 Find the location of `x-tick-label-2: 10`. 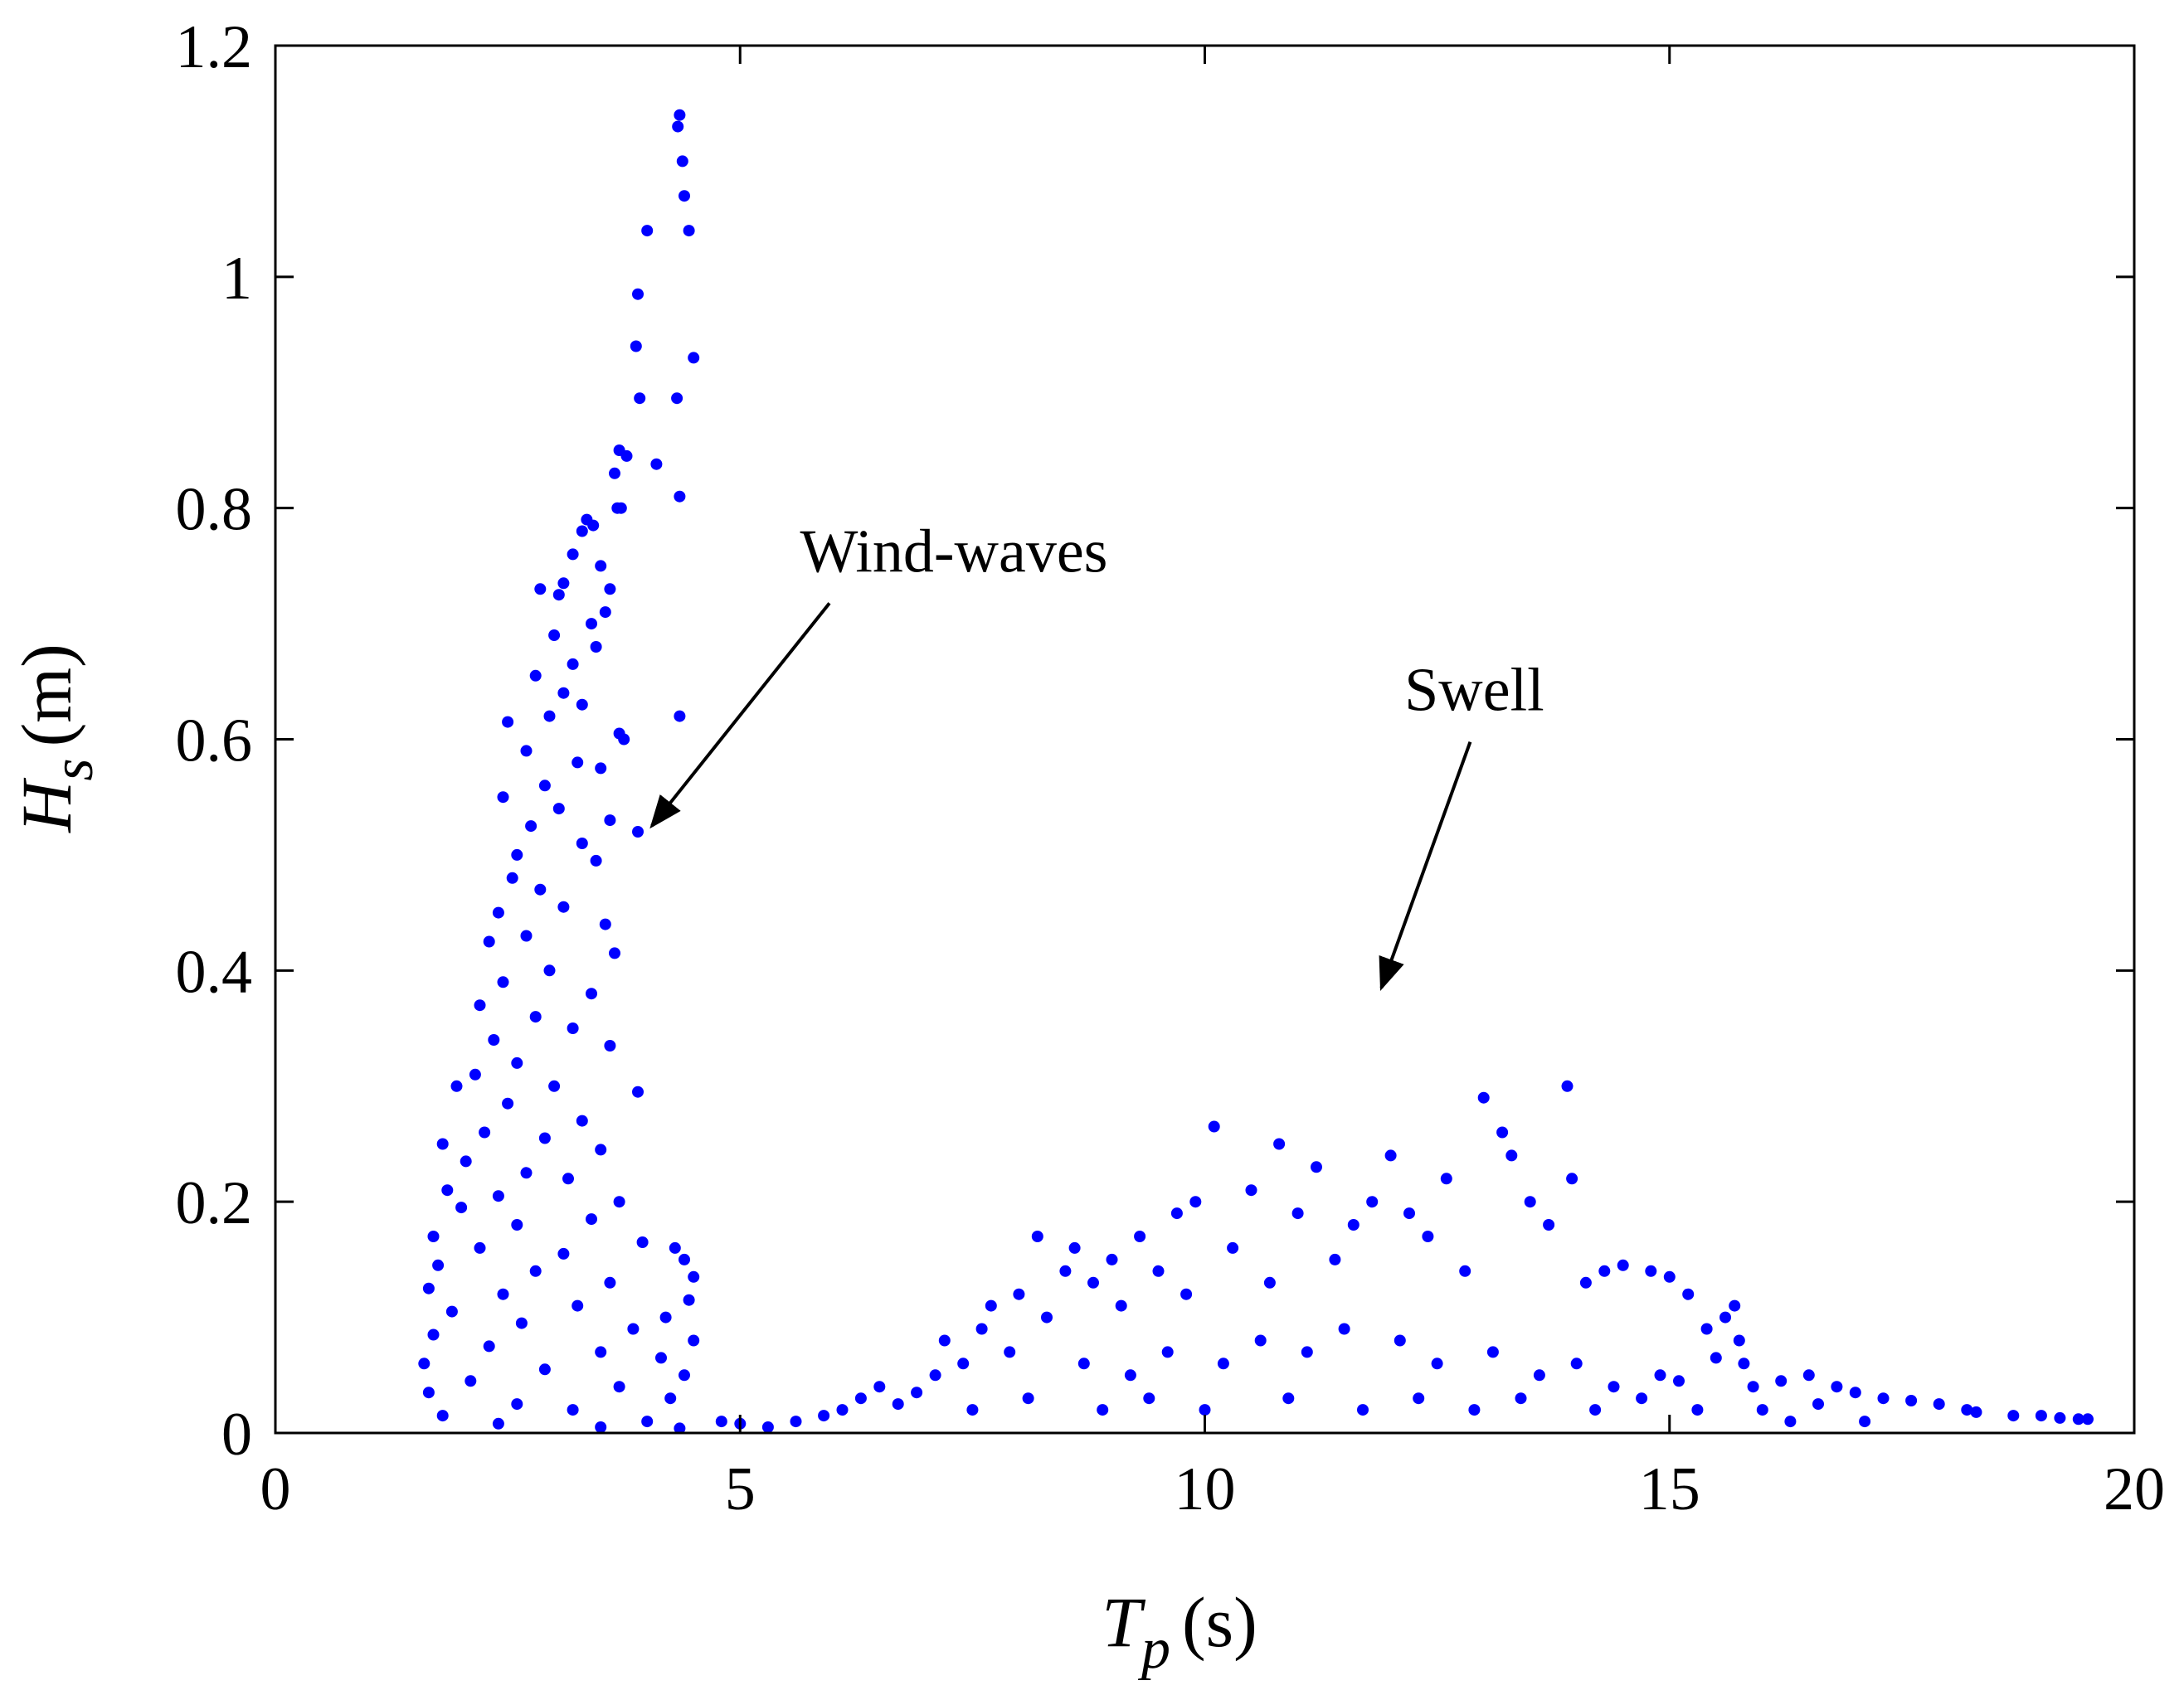

x-tick-label-2: 10 is located at coordinates (1205, 1489).